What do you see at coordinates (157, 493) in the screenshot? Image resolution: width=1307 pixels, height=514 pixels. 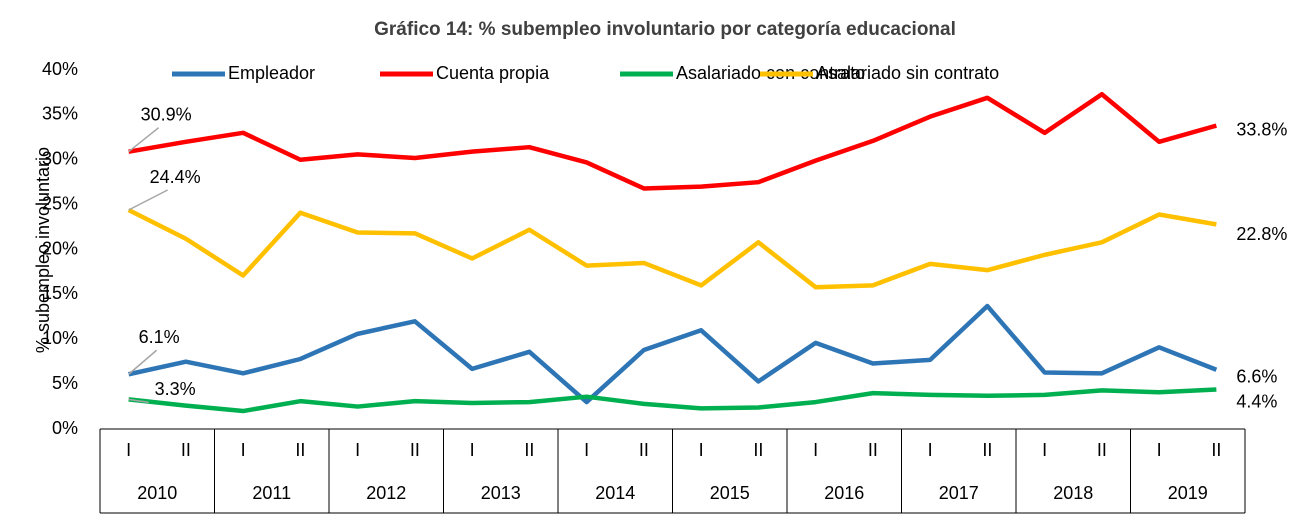 I see `x-group-label: 2010` at bounding box center [157, 493].